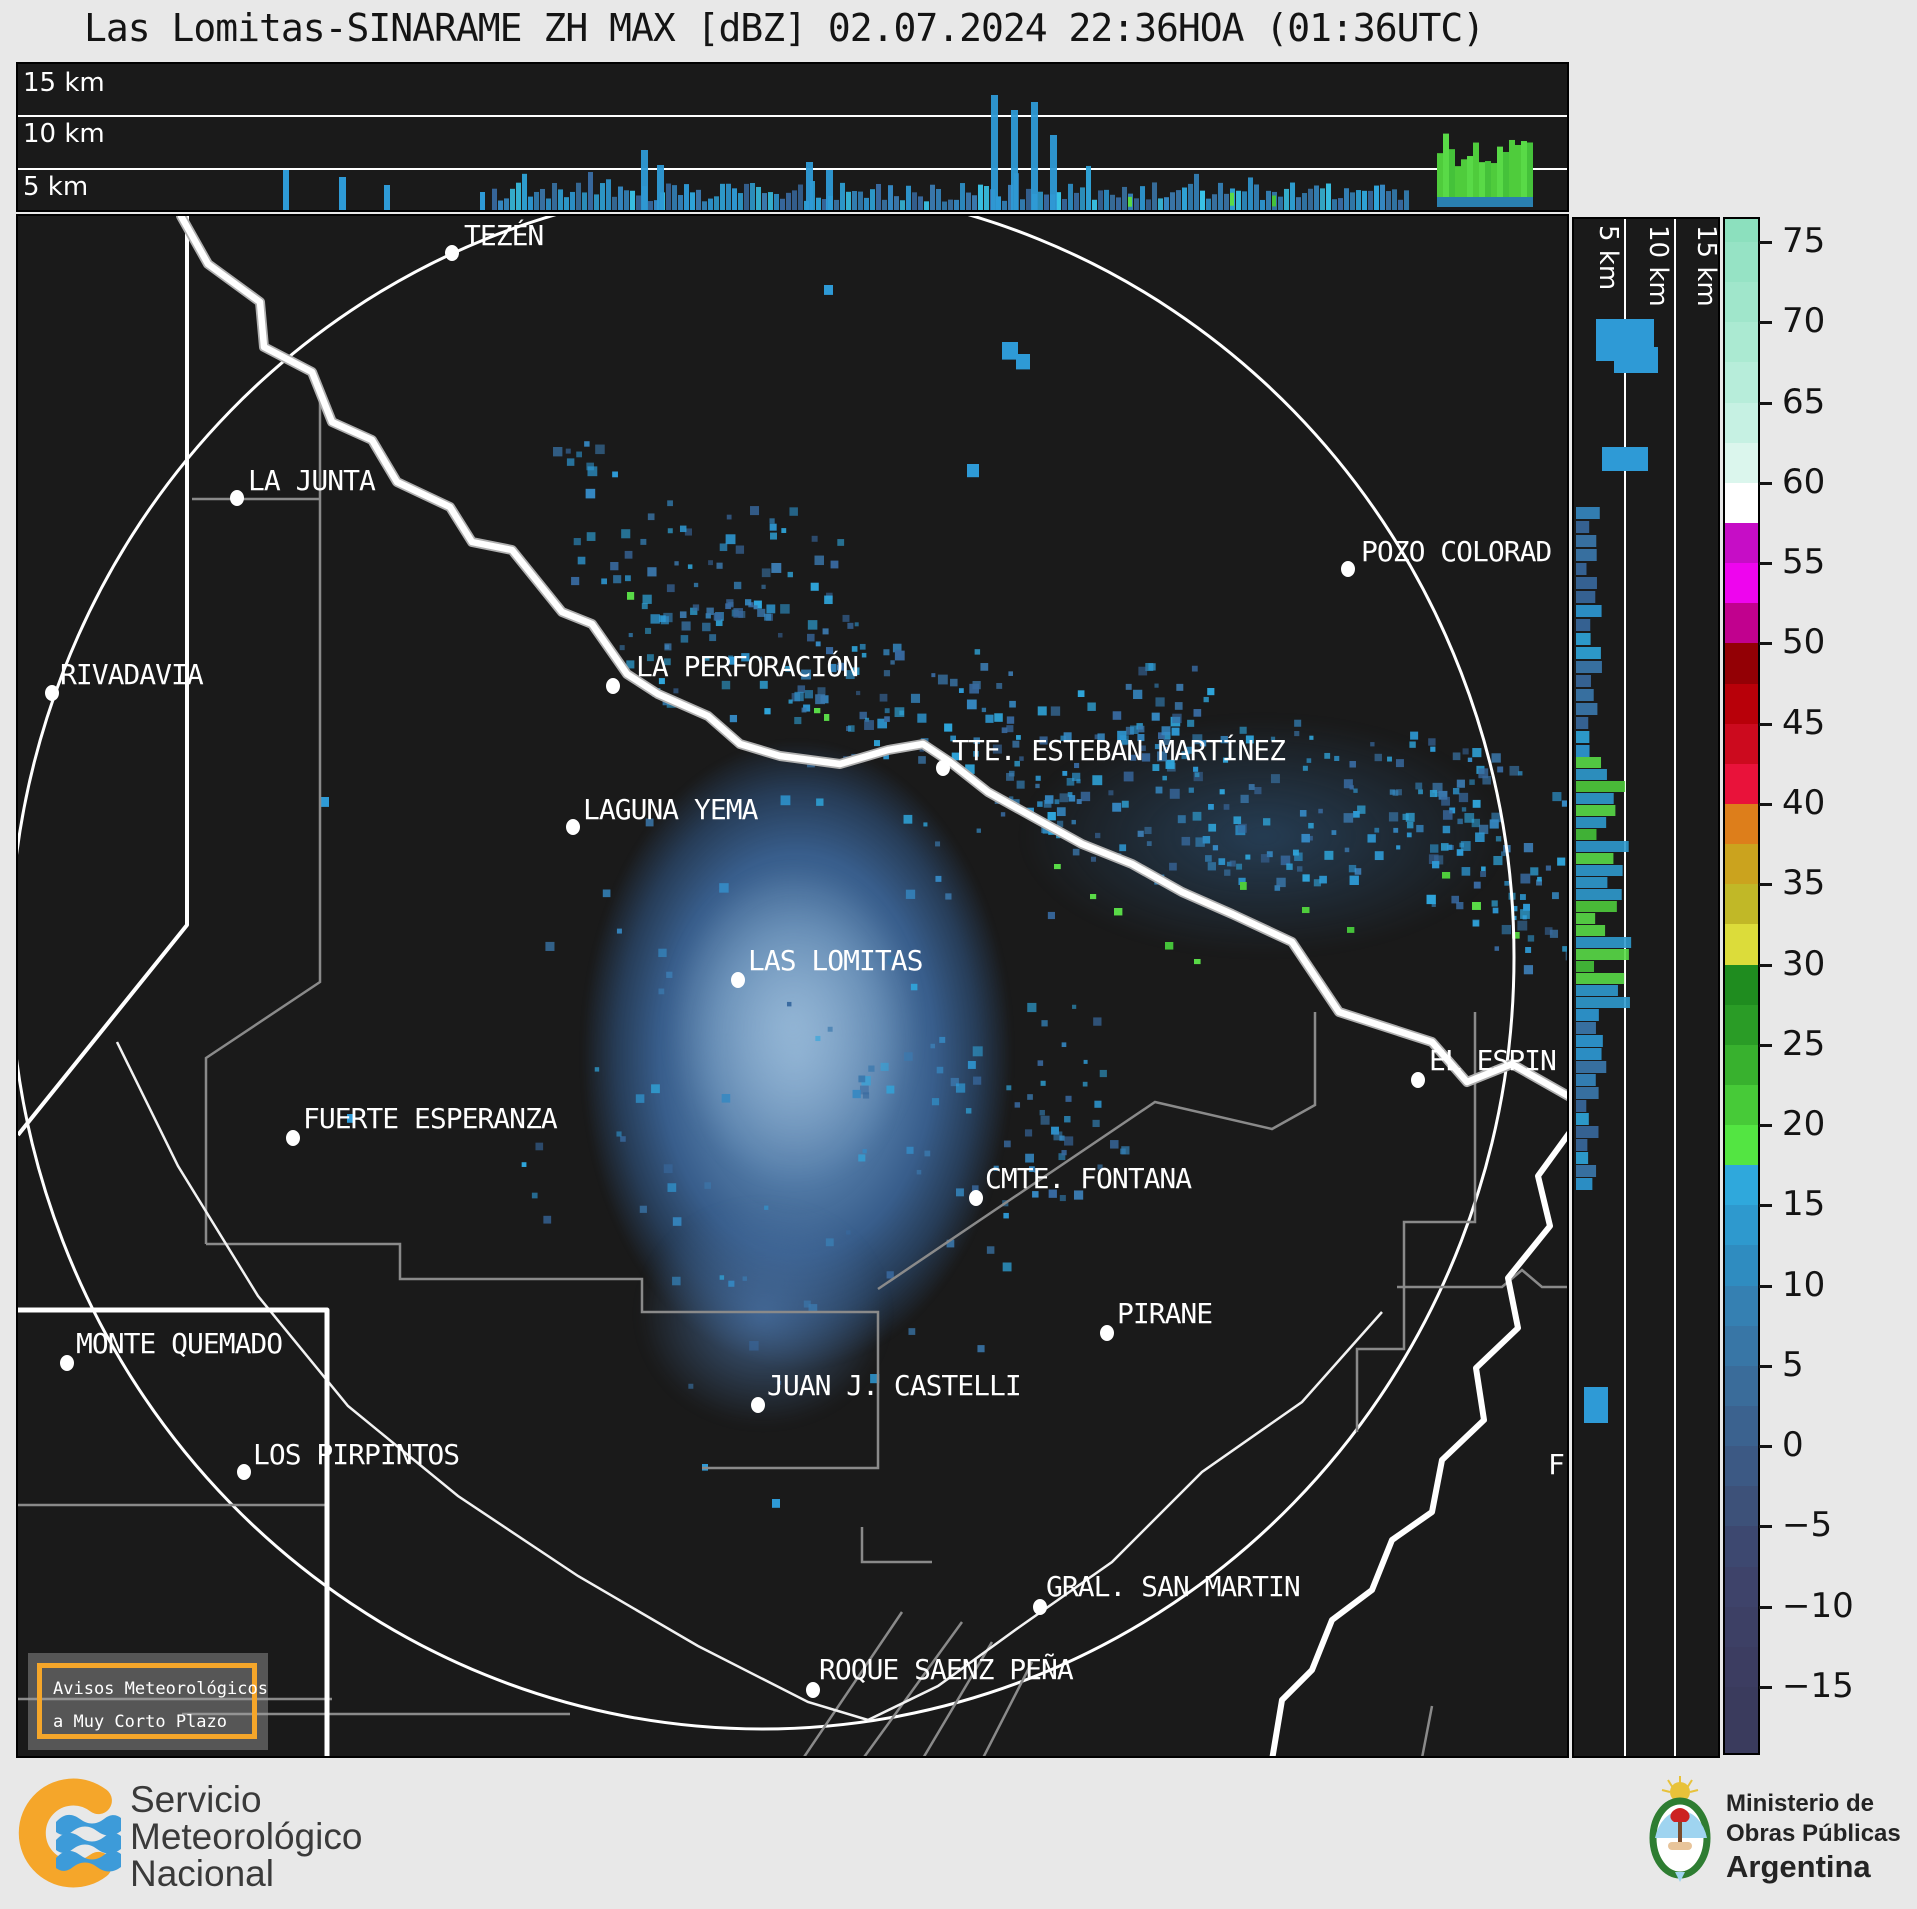 The height and width of the screenshot is (1909, 1917). I want to click on colorbar-tick-label: 40, so click(1804, 802).